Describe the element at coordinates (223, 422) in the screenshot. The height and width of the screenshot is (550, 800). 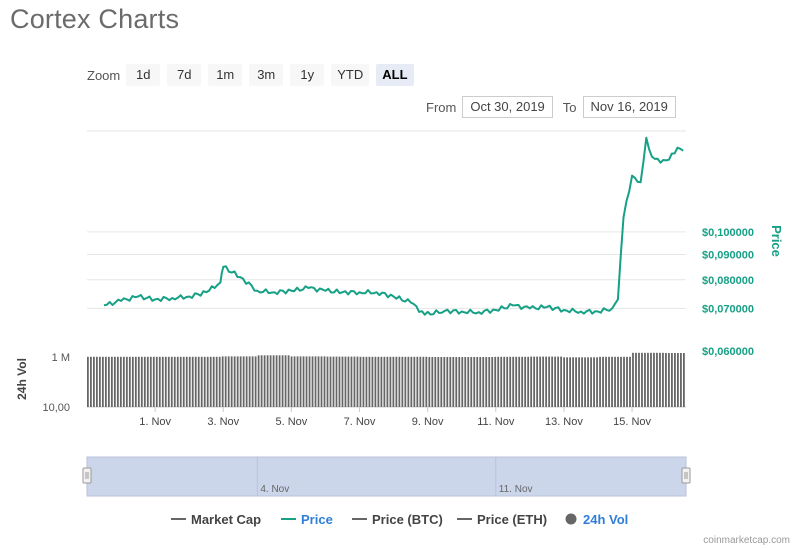
I see `x-tick-label: 3. Nov` at that location.